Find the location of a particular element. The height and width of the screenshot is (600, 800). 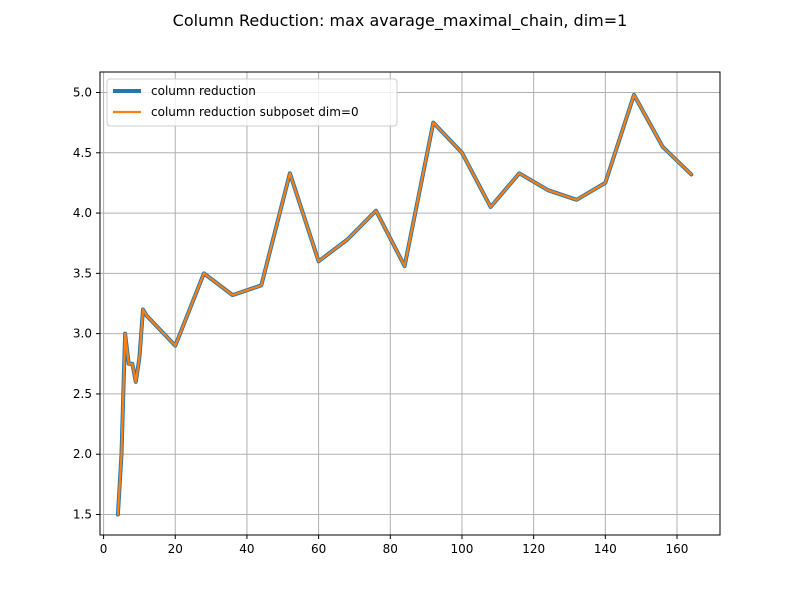

y-axis: 1.5 2.0 2.5 3.0 3.5 4.0 4.5 5.0 is located at coordinates (86, 303).